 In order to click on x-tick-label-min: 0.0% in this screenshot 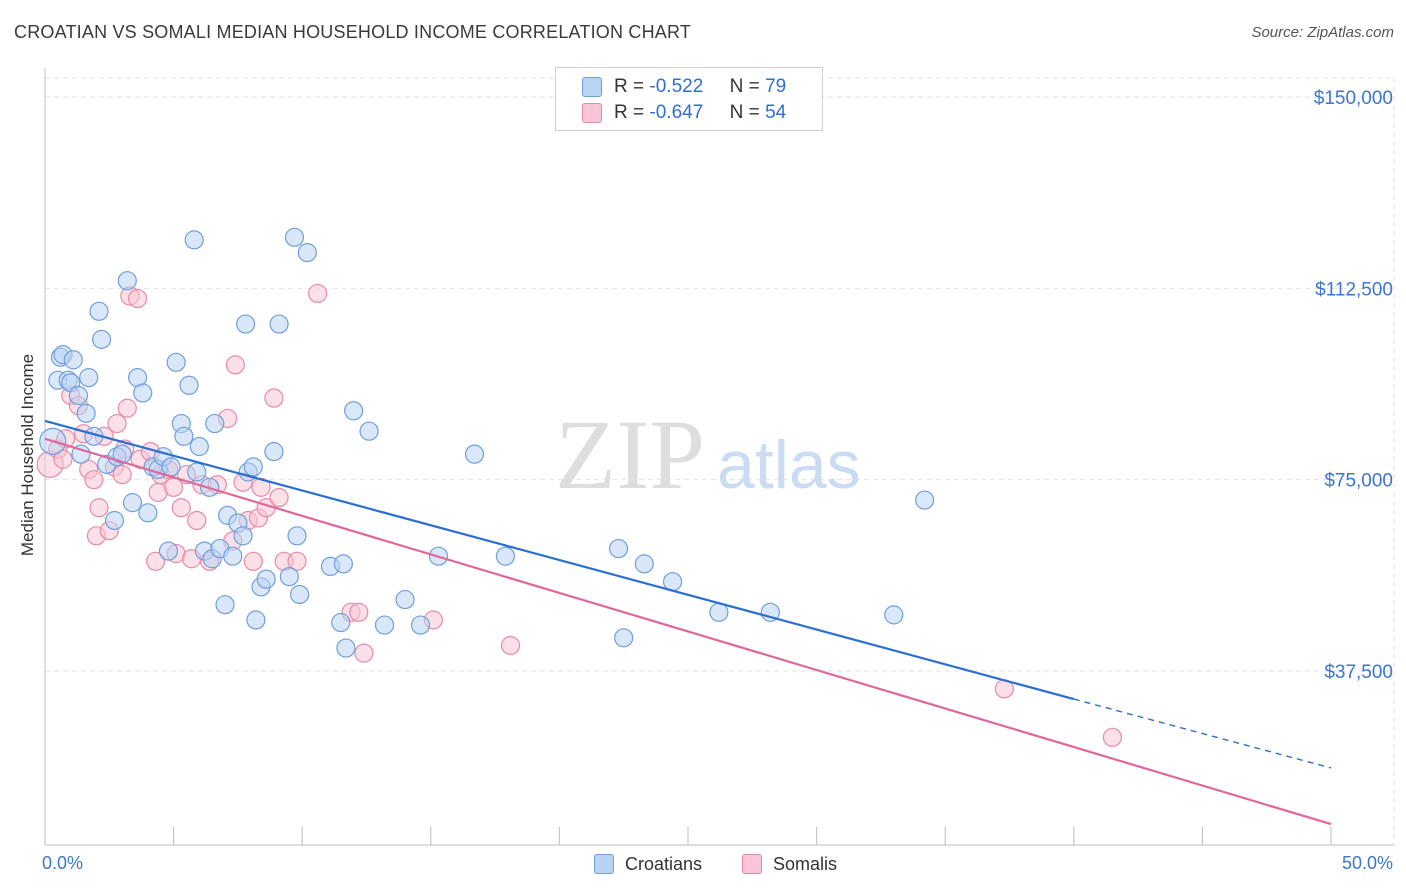, I will do `click(62, 863)`.